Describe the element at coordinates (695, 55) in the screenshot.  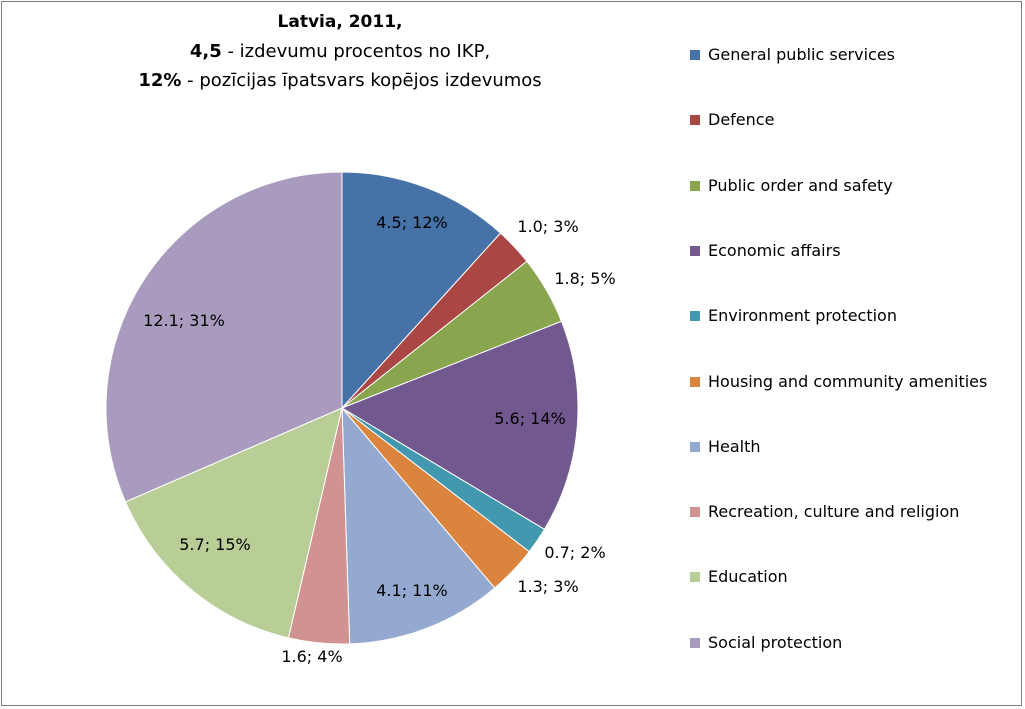
I see `legend-swatch-general-public-services` at that location.